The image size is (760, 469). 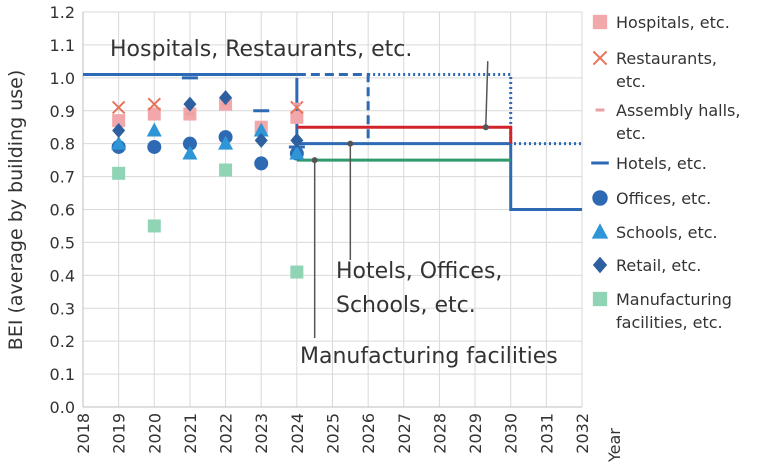 I want to click on annotation-pointer, so click(x=487, y=94).